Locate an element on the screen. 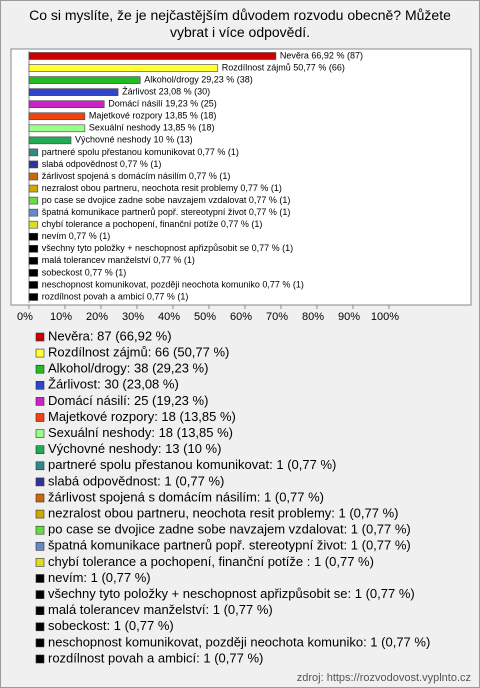 Image resolution: width=480 pixels, height=688 pixels. legend-label: malá tolerancev manželství: 1 (0,77 %) is located at coordinates (160, 609).